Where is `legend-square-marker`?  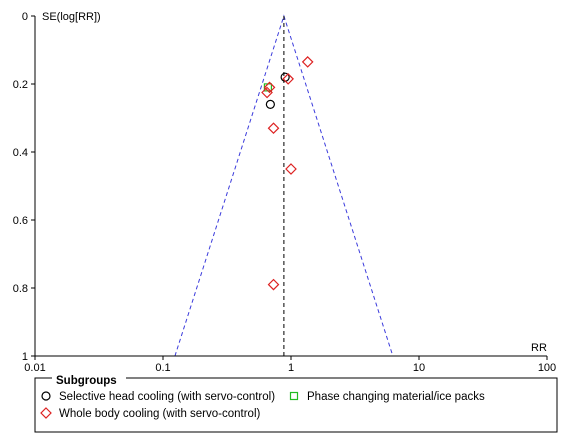 legend-square-marker is located at coordinates (294, 396).